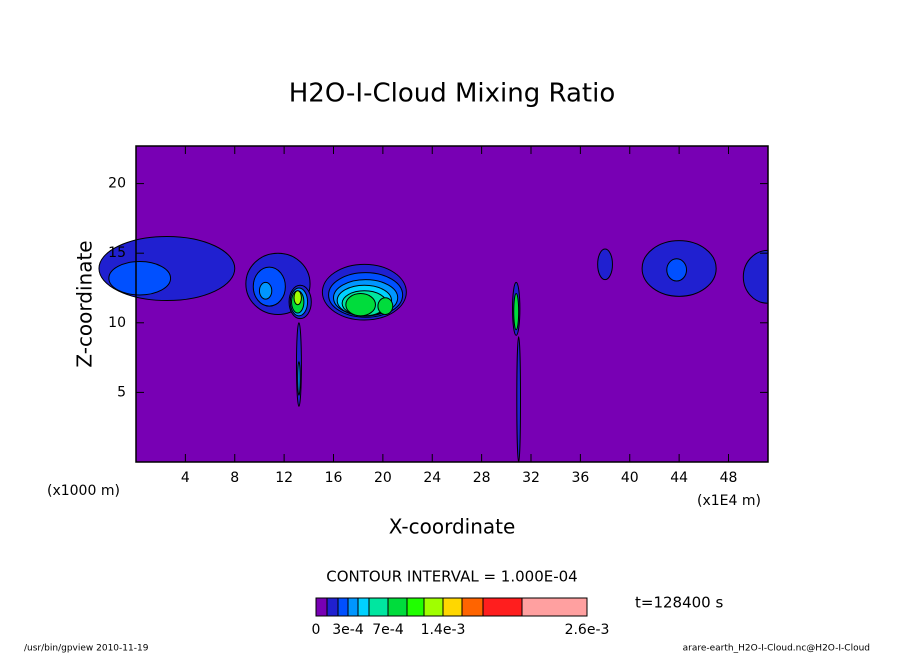 This screenshot has height=654, width=904. Describe the element at coordinates (452, 94) in the screenshot. I see `chart-title: H2O-I-Cloud Mixing Ratio` at that location.